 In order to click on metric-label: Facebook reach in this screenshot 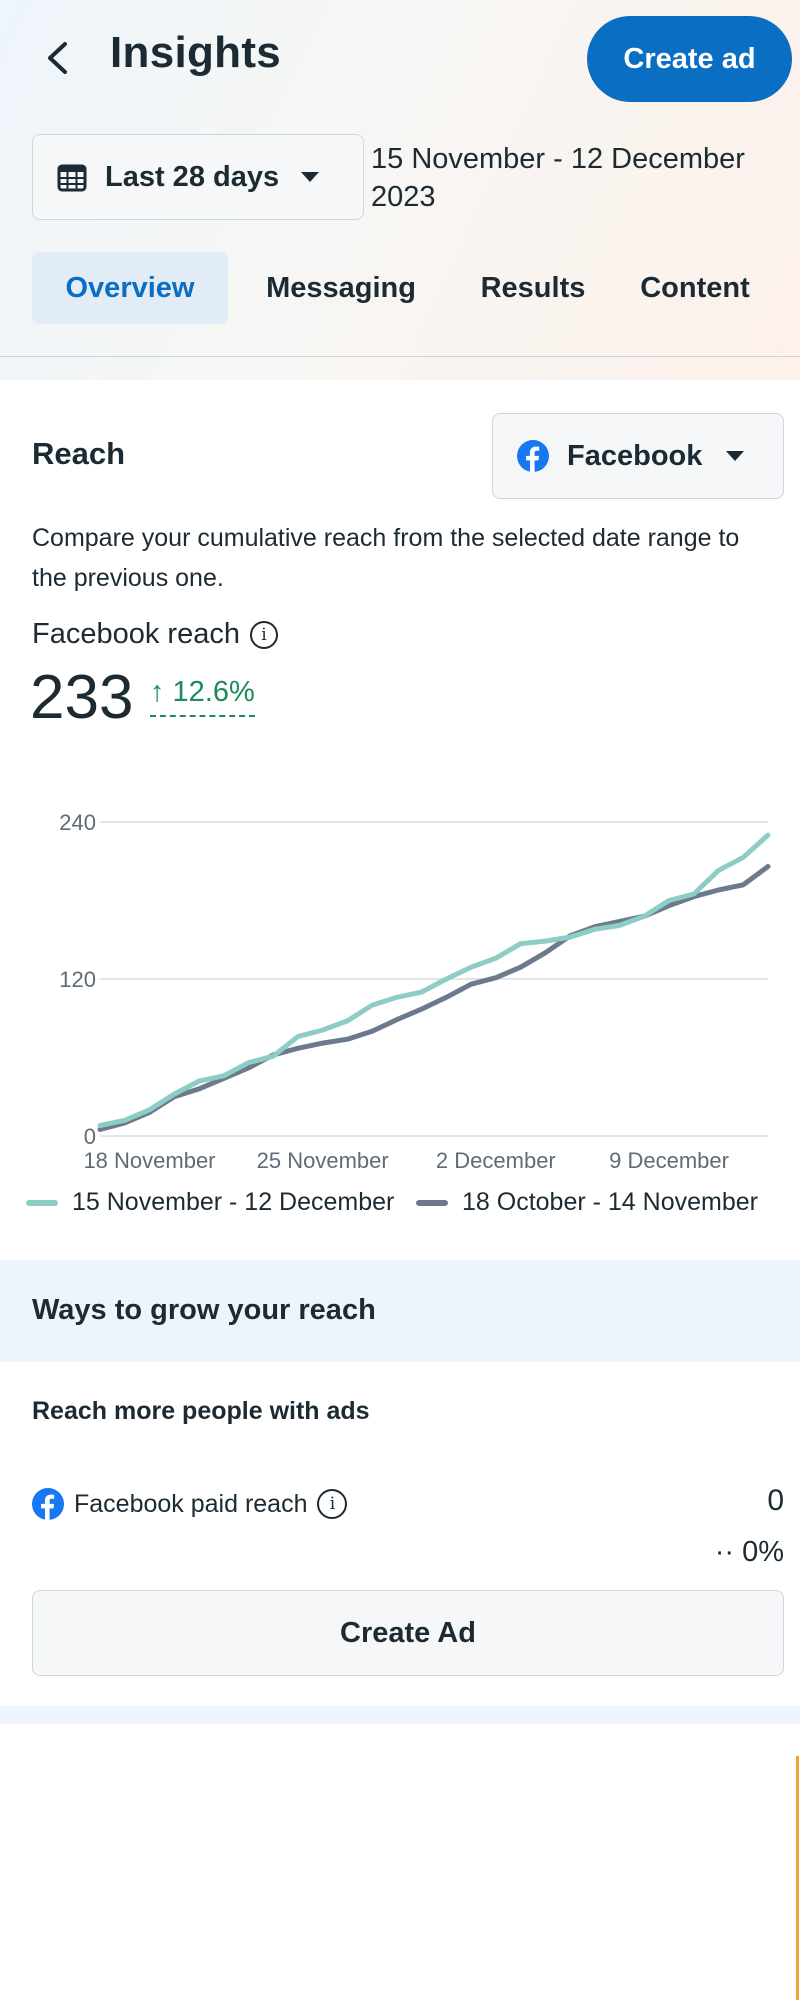, I will do `click(136, 634)`.